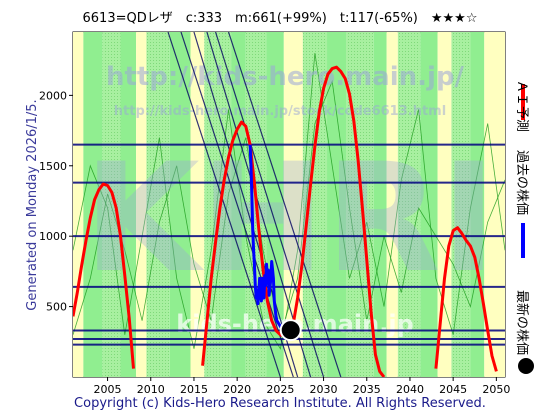 The image size is (560, 420). What do you see at coordinates (56, 307) in the screenshot?
I see `y-tick-label-0: 500` at bounding box center [56, 307].